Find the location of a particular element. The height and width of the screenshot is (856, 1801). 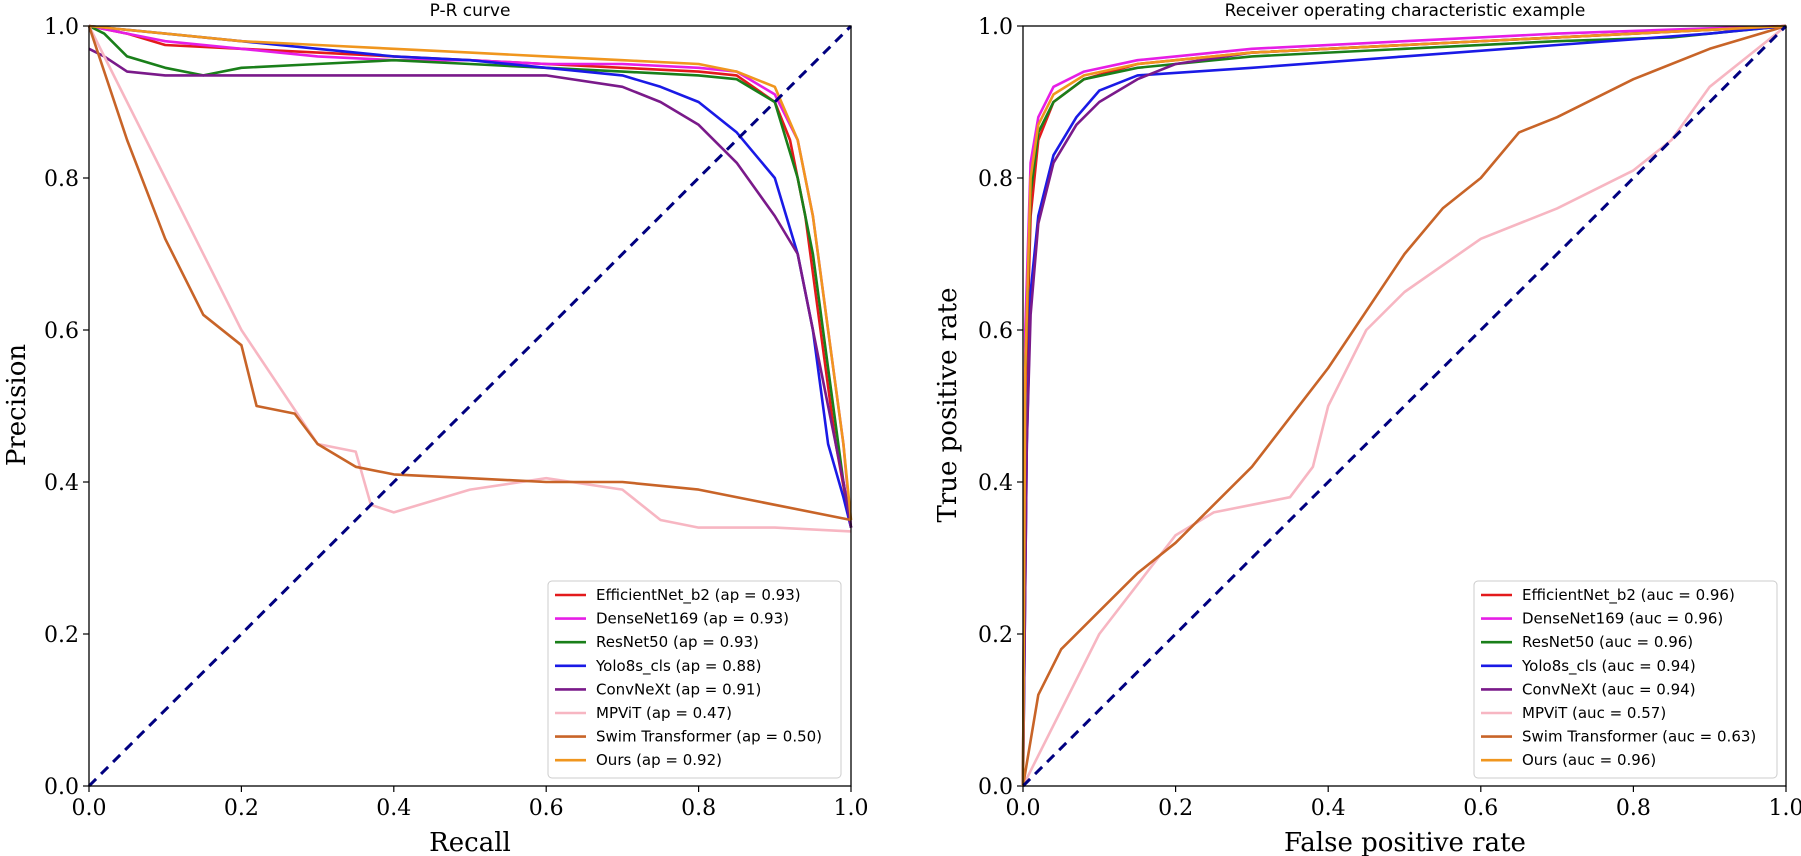

chart-title: P-R curve is located at coordinates (470, 11).